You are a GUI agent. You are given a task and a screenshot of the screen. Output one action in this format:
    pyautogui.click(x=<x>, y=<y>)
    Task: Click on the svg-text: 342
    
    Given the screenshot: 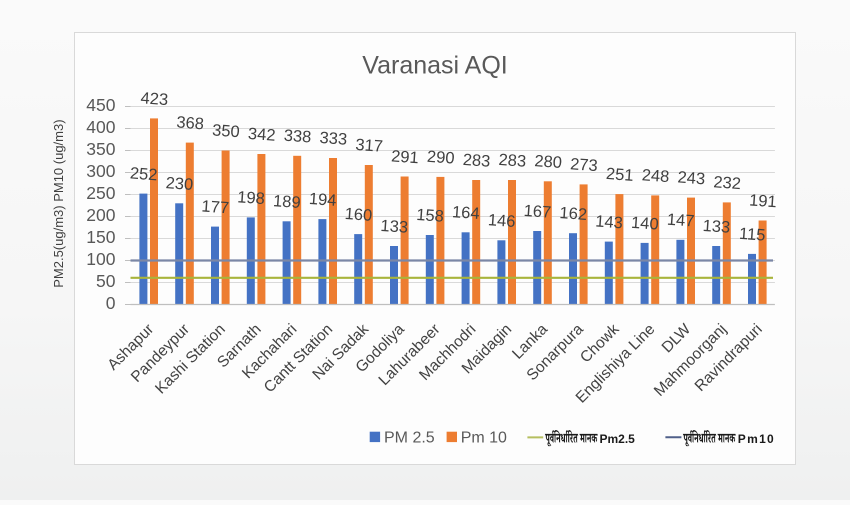 What is the action you would take?
    pyautogui.click(x=261, y=135)
    